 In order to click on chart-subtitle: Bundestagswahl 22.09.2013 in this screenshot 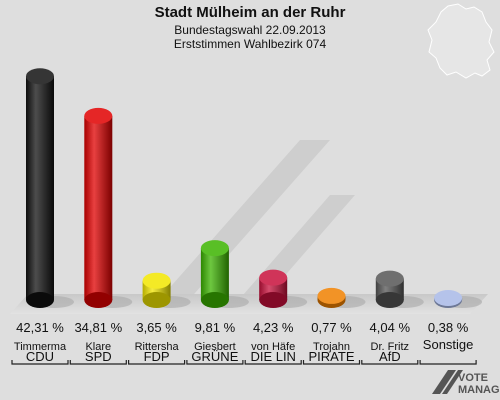, I will do `click(250, 30)`.